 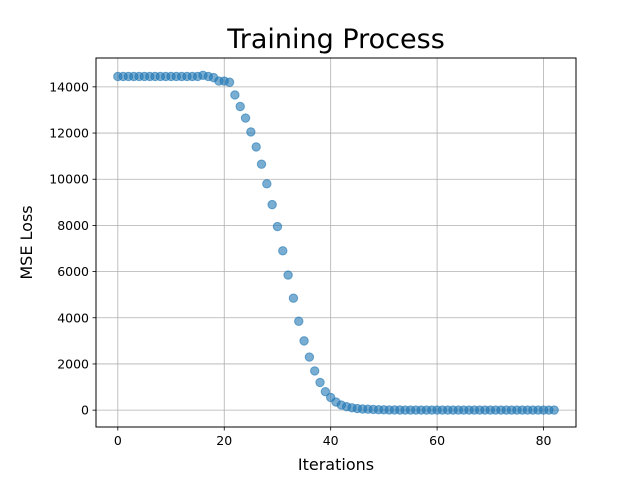 What do you see at coordinates (224, 440) in the screenshot?
I see `x-tick-label: 20` at bounding box center [224, 440].